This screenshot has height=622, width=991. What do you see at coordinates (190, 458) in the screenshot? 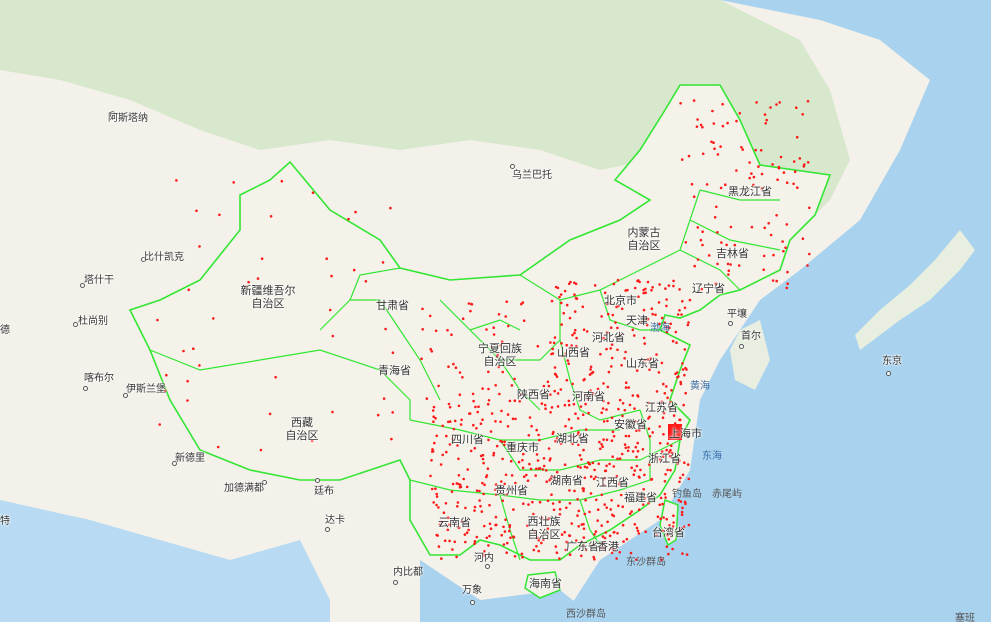
I see `city-label-newdelhi: 新德里` at bounding box center [190, 458].